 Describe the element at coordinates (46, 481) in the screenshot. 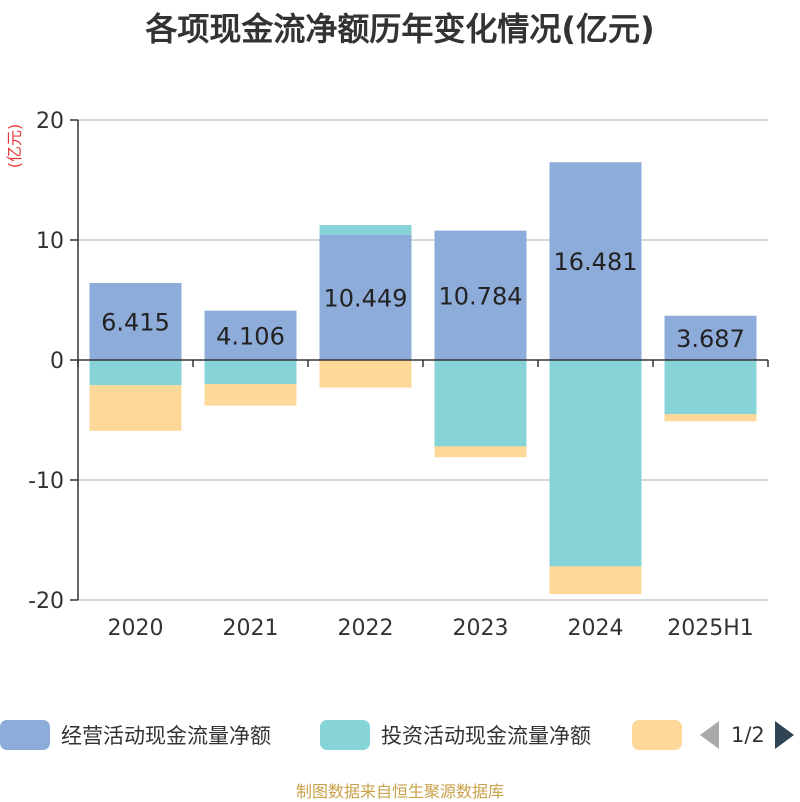

I see `y-tick-label: -10` at that location.